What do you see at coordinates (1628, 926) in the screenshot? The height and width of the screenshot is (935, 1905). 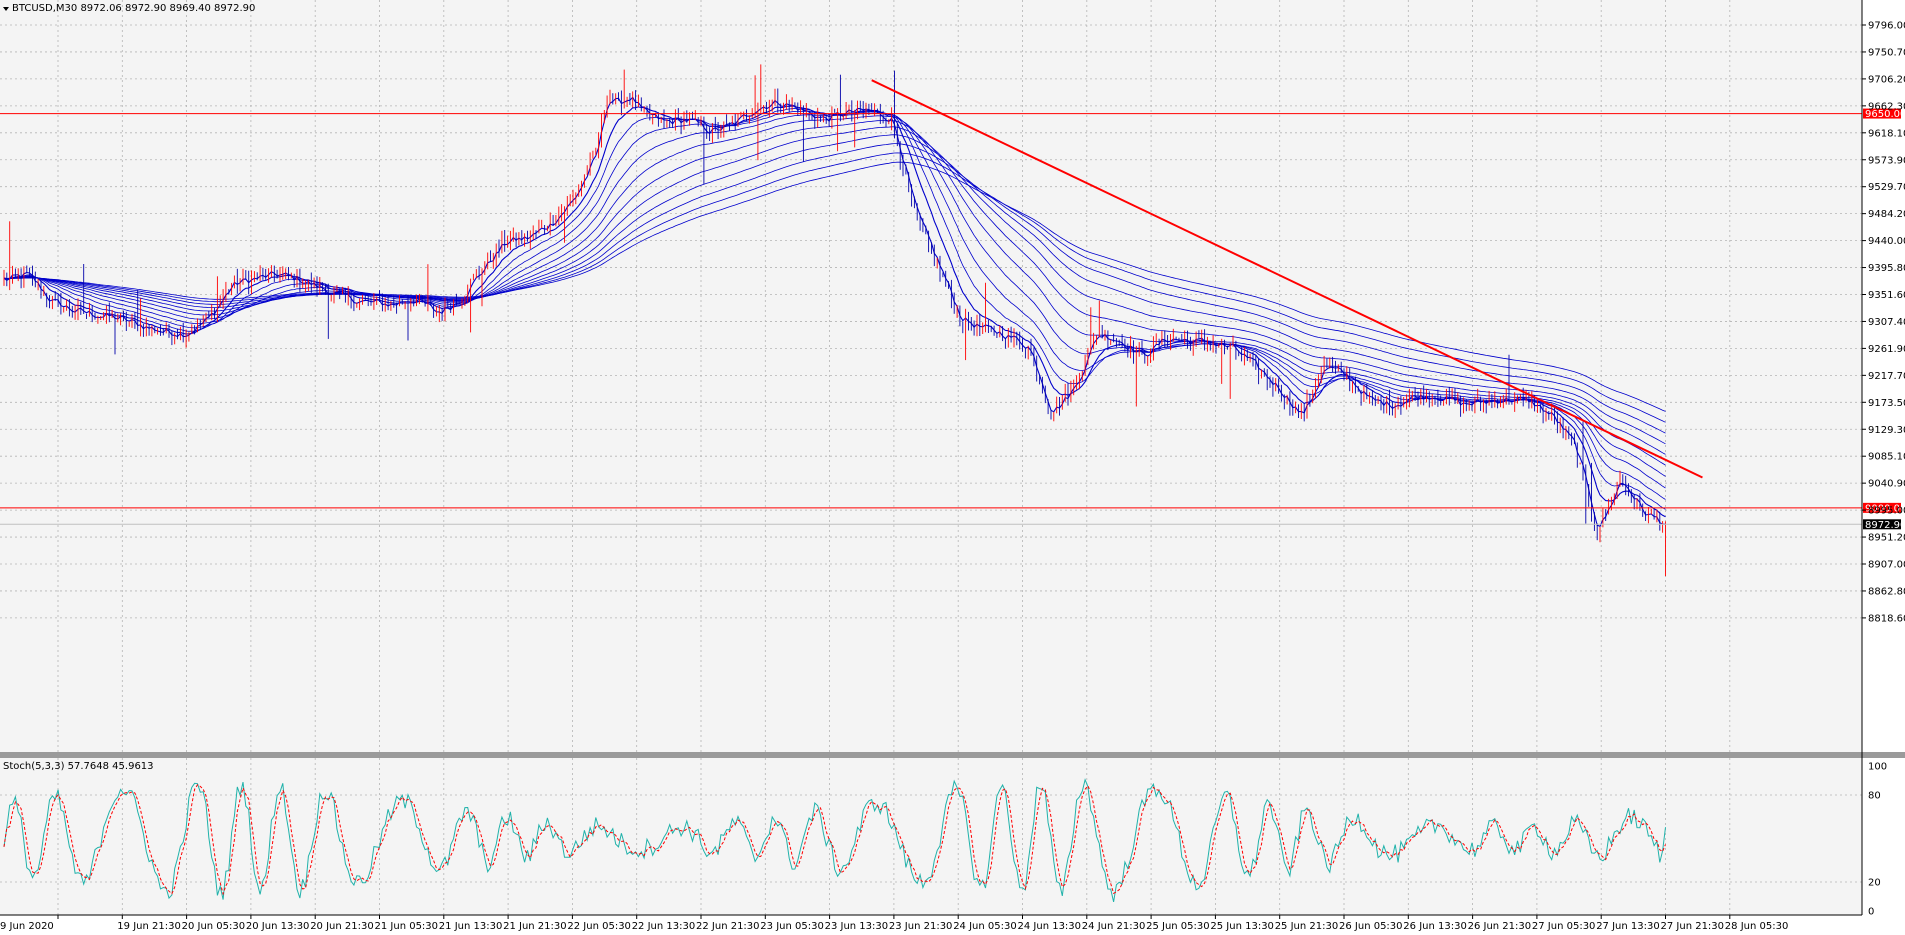 I see `x-tick-label: 27 Jun 13:30` at bounding box center [1628, 926].